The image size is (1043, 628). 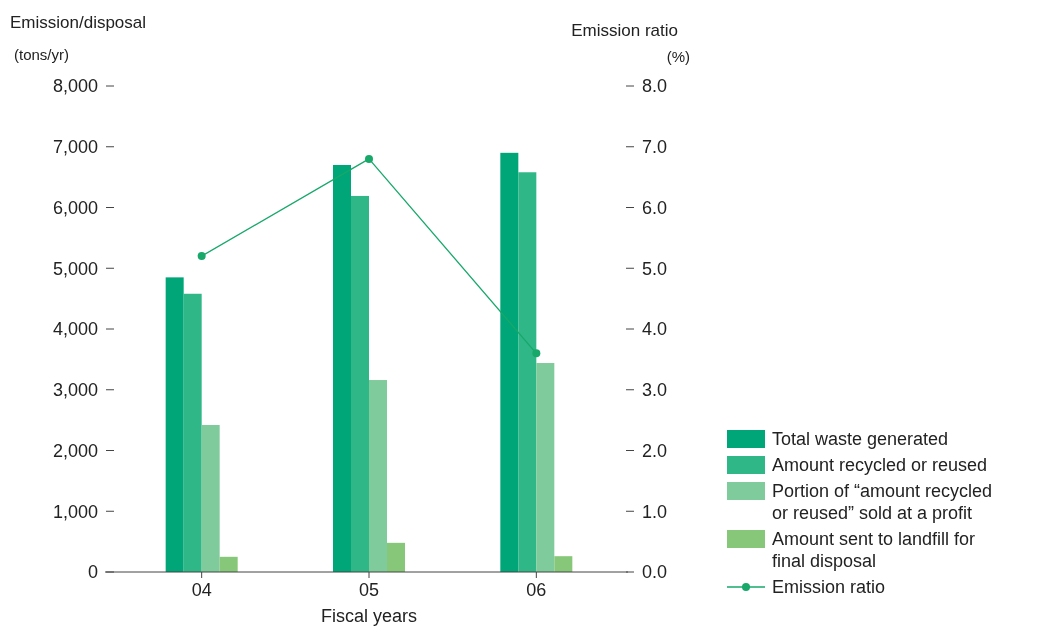 I want to click on y-tick-label: 1,000, so click(x=75, y=511).